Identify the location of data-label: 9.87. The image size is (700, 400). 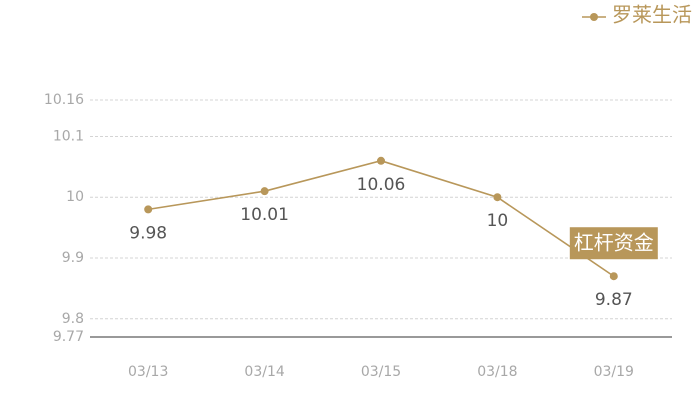
(614, 300).